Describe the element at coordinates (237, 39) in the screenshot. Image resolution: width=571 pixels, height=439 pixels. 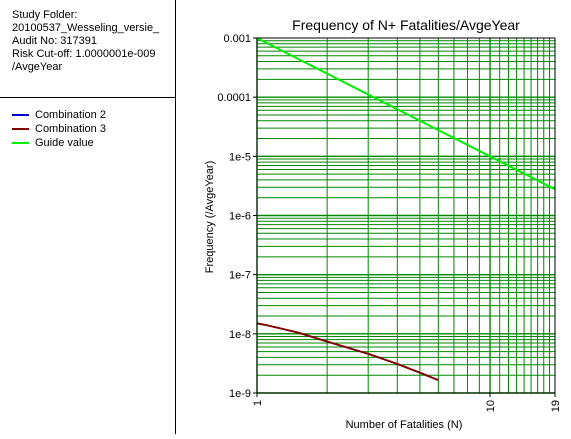
I see `y-tick-label: 0.001` at that location.